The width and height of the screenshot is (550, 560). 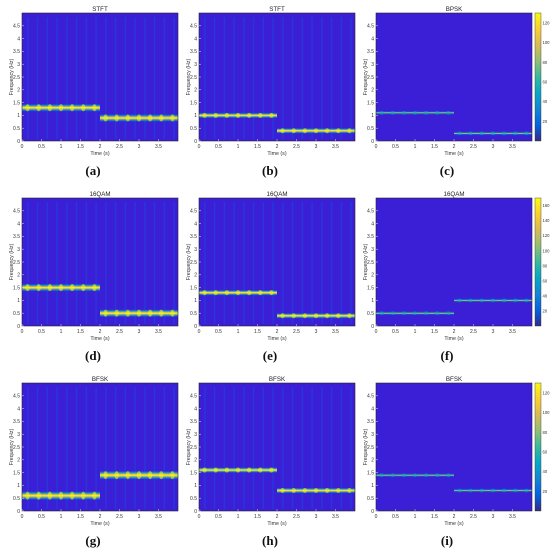 I want to click on x-tick-label: 3.5, so click(x=158, y=517).